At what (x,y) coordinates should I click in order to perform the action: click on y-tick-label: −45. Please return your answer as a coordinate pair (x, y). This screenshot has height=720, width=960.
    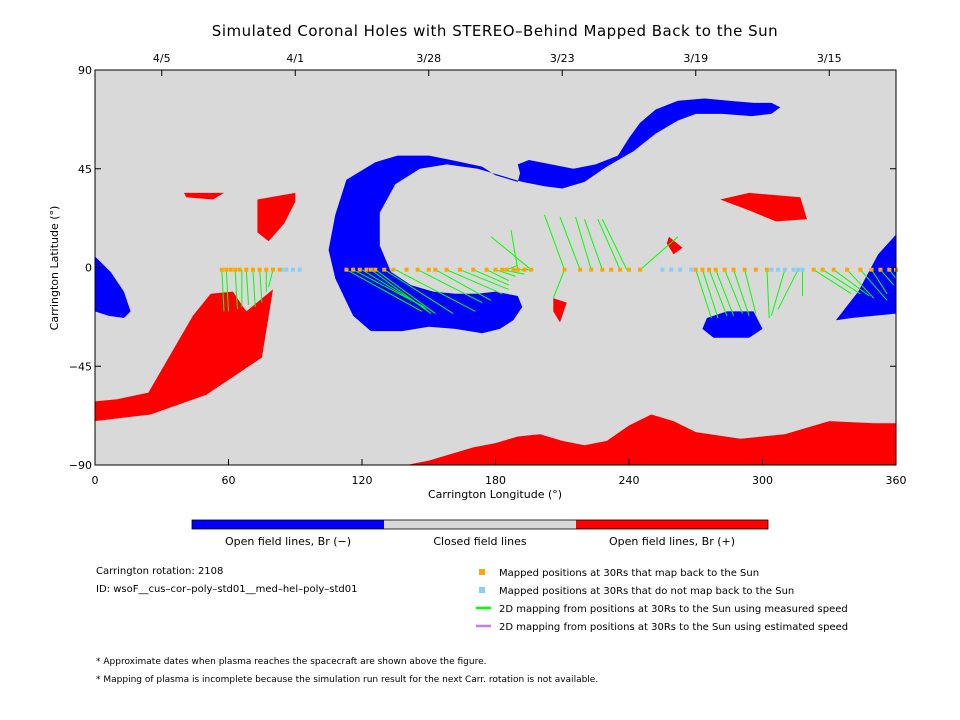
    Looking at the image, I should click on (80, 366).